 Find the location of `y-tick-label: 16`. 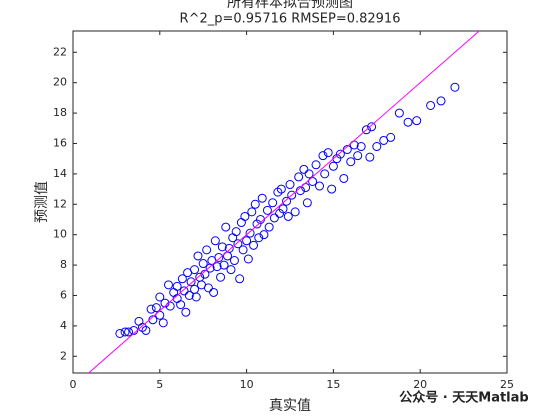

y-tick-label: 16 is located at coordinates (60, 142).